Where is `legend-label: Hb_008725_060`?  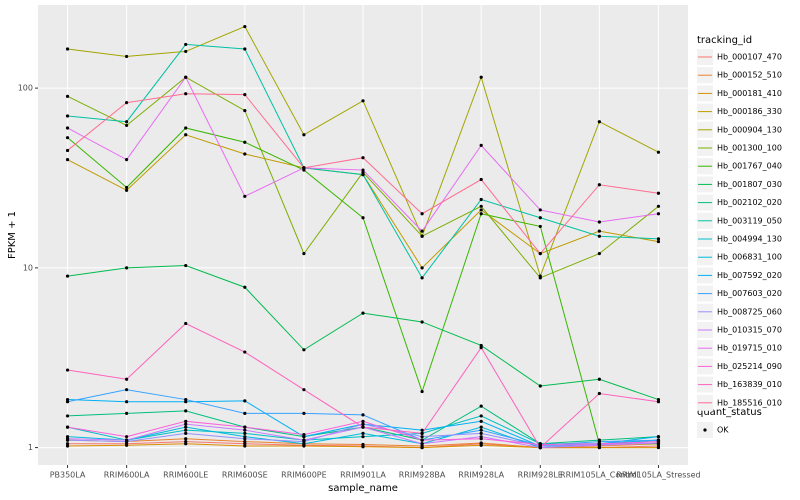 legend-label: Hb_008725_060 is located at coordinates (749, 311).